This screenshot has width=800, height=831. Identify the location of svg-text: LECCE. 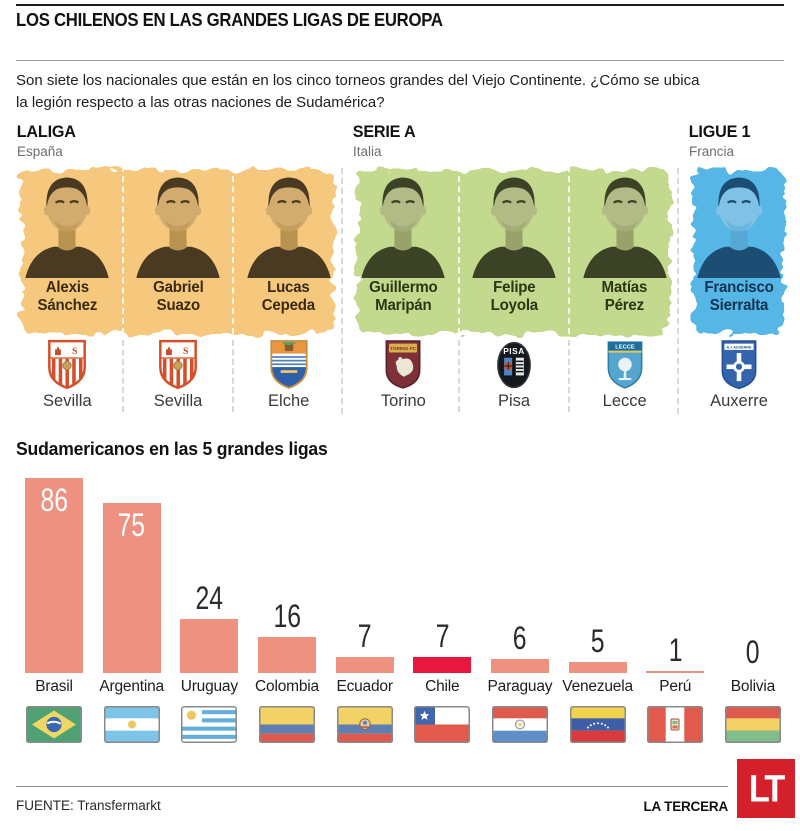
(625, 348).